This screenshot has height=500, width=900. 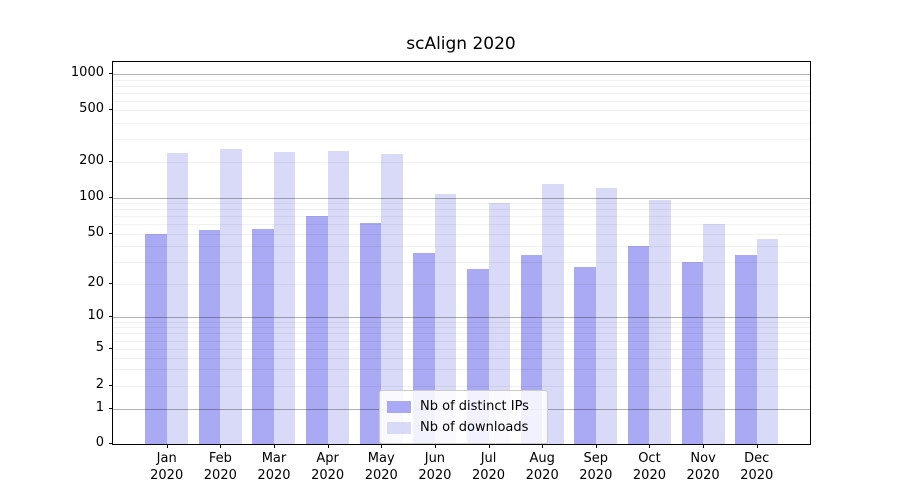 I want to click on x-tick-label: Apr 2020, so click(x=328, y=467).